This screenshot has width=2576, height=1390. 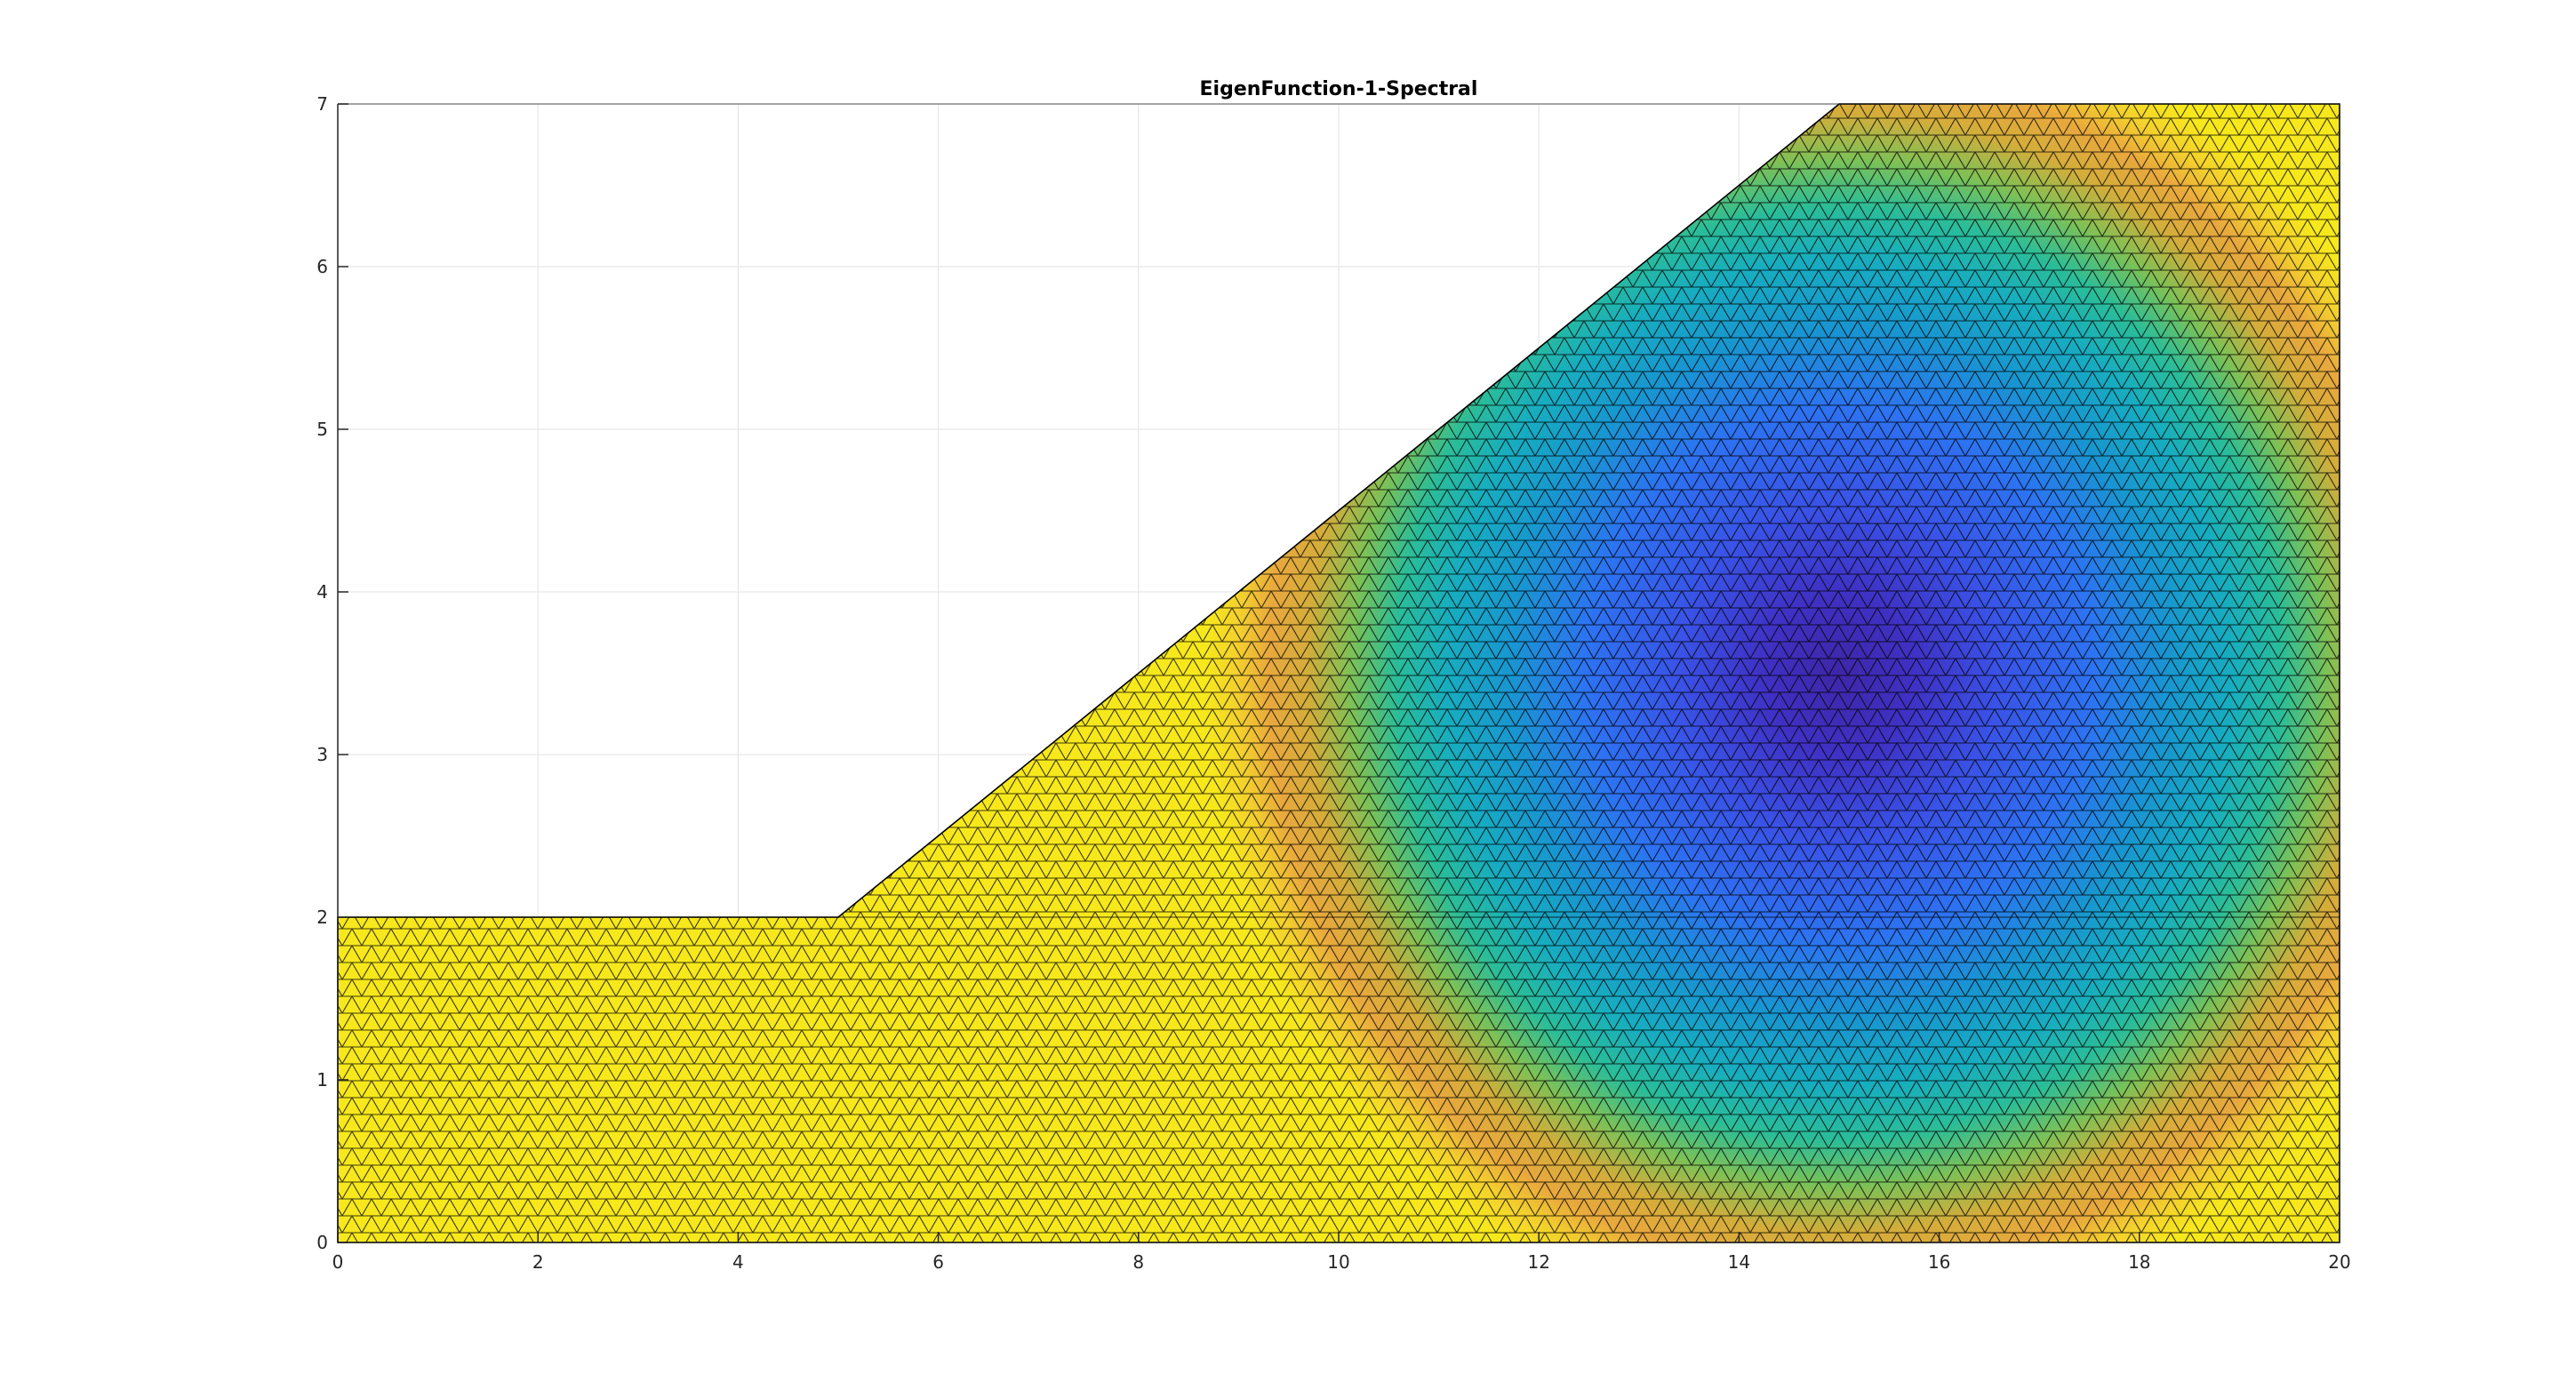 I want to click on y-tick-label: 4, so click(x=322, y=592).